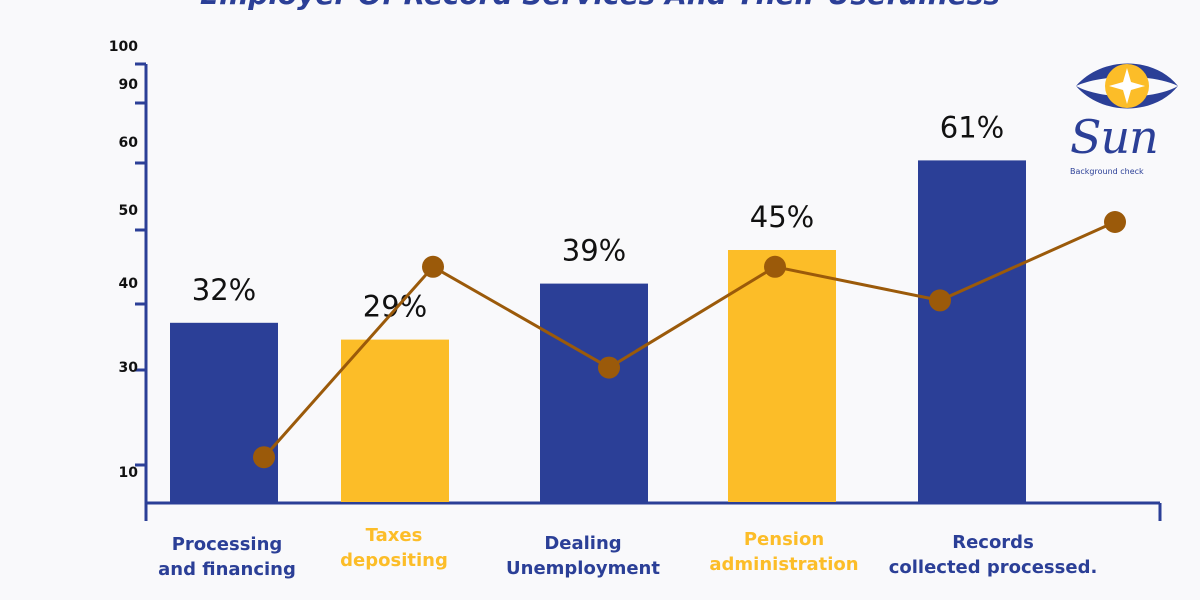 This screenshot has height=600, width=1200. Describe the element at coordinates (123, 47) in the screenshot. I see `y-tick-label: 100` at that location.